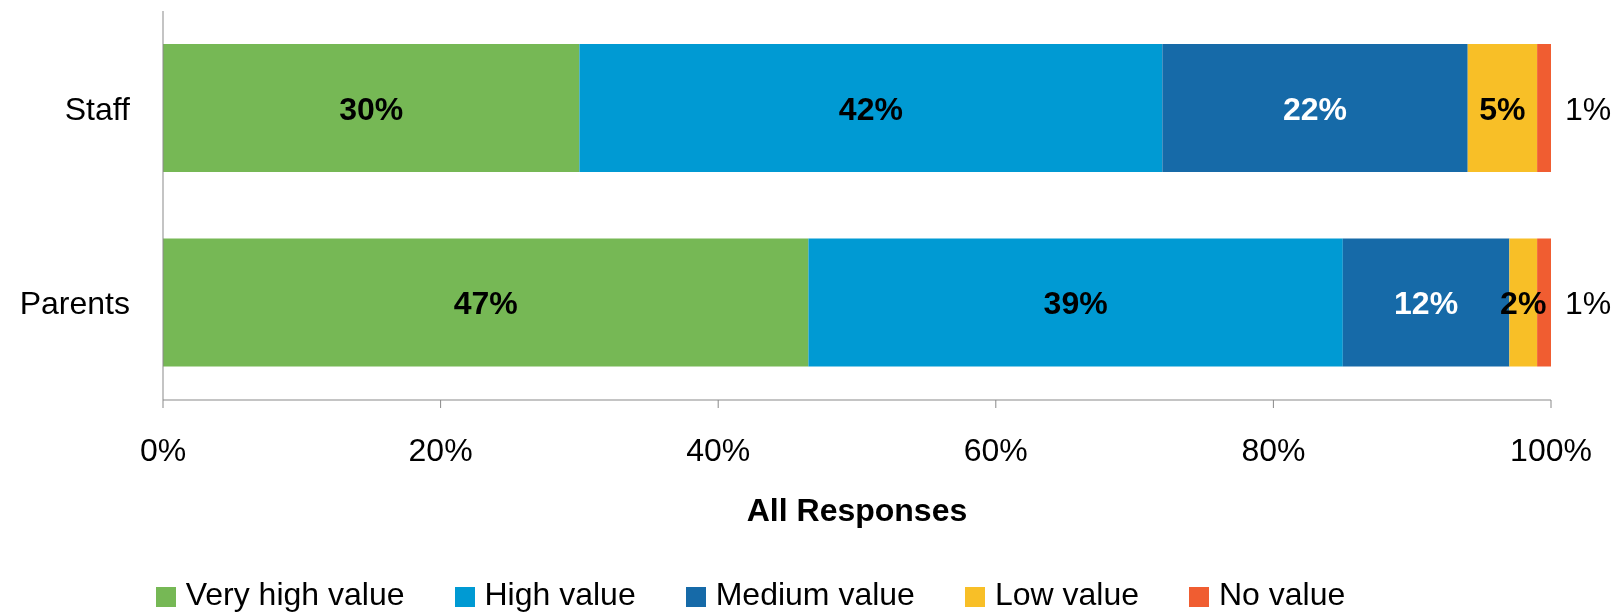  What do you see at coordinates (857, 510) in the screenshot?
I see `x-axis-title: All Responses` at bounding box center [857, 510].